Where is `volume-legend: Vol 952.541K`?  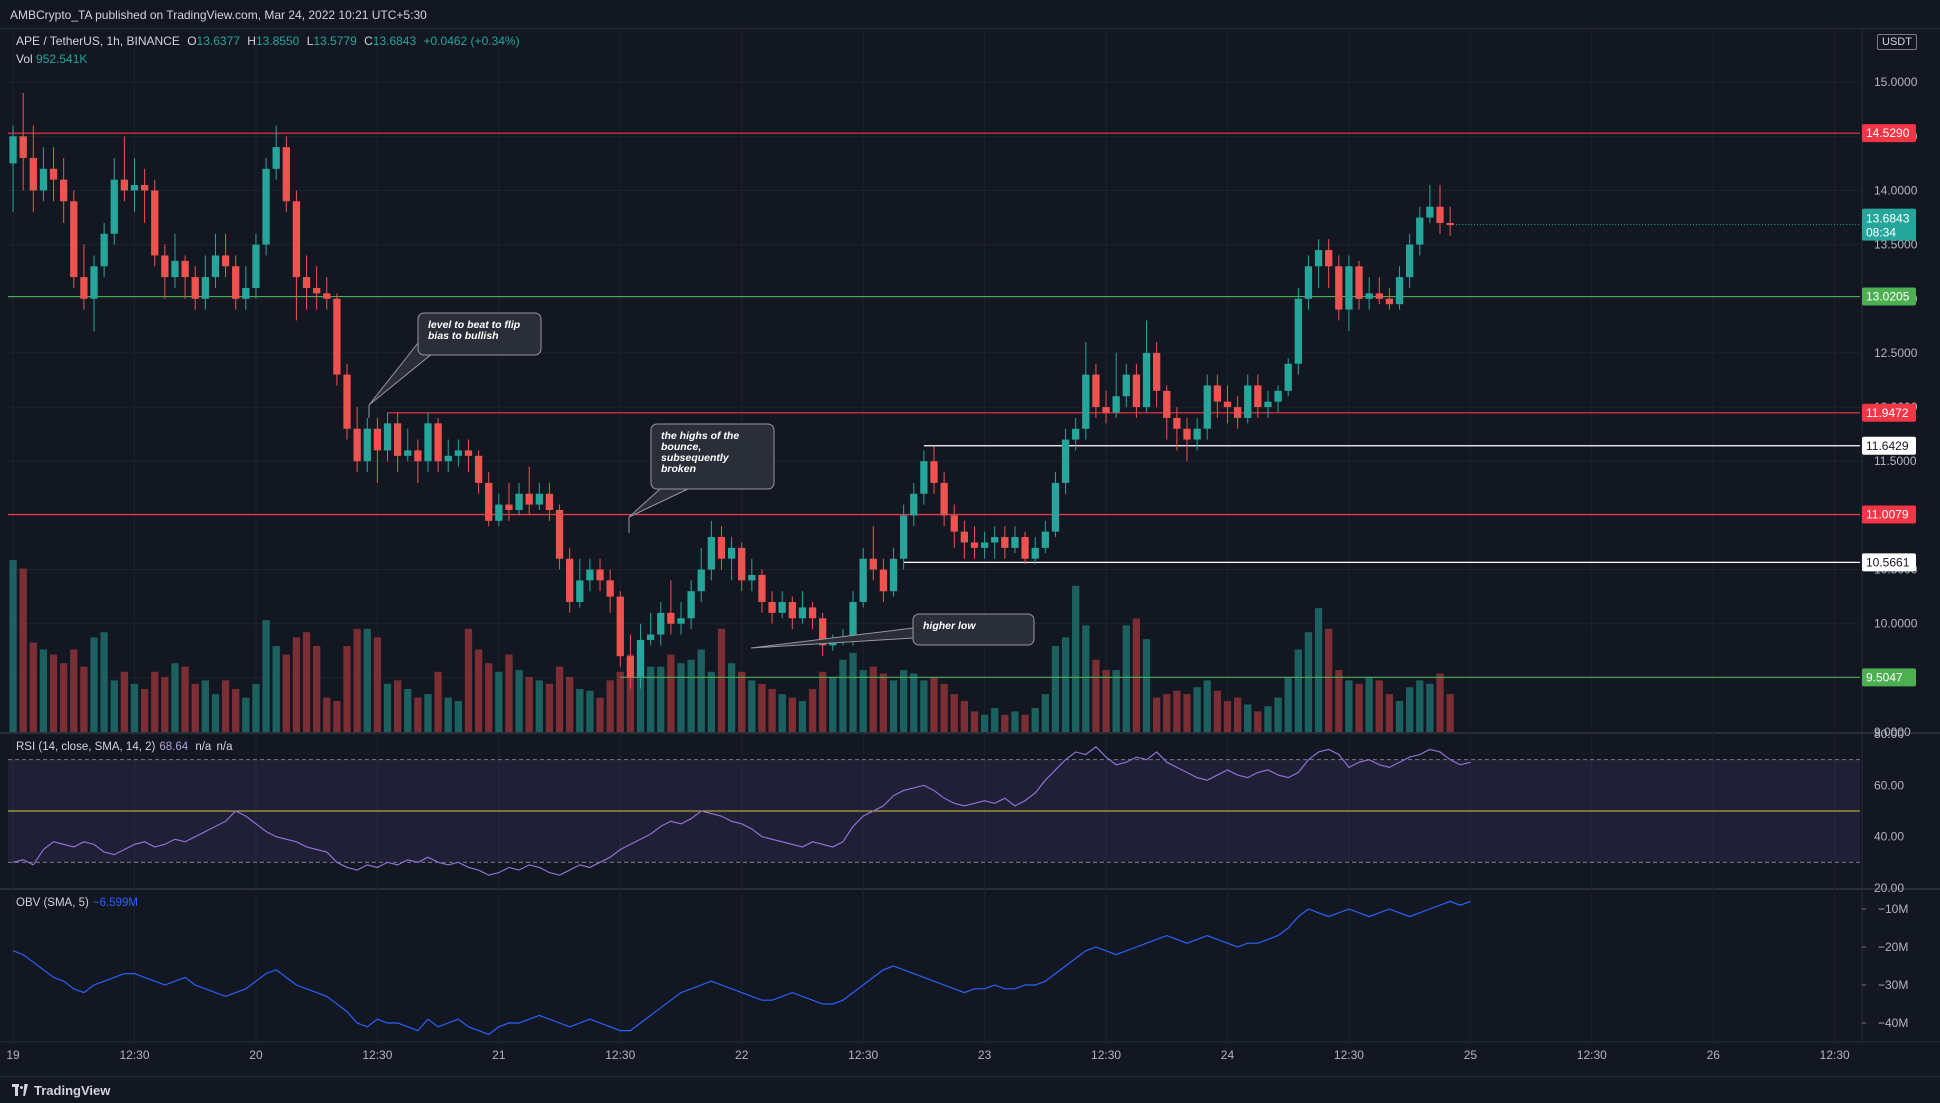
volume-legend: Vol 952.541K is located at coordinates (51, 59).